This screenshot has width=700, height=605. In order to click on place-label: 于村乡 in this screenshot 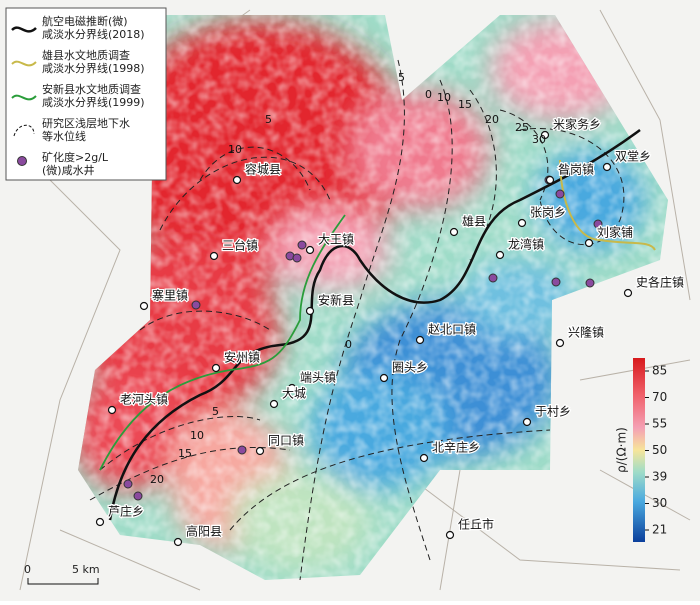, I will do `click(553, 412)`.